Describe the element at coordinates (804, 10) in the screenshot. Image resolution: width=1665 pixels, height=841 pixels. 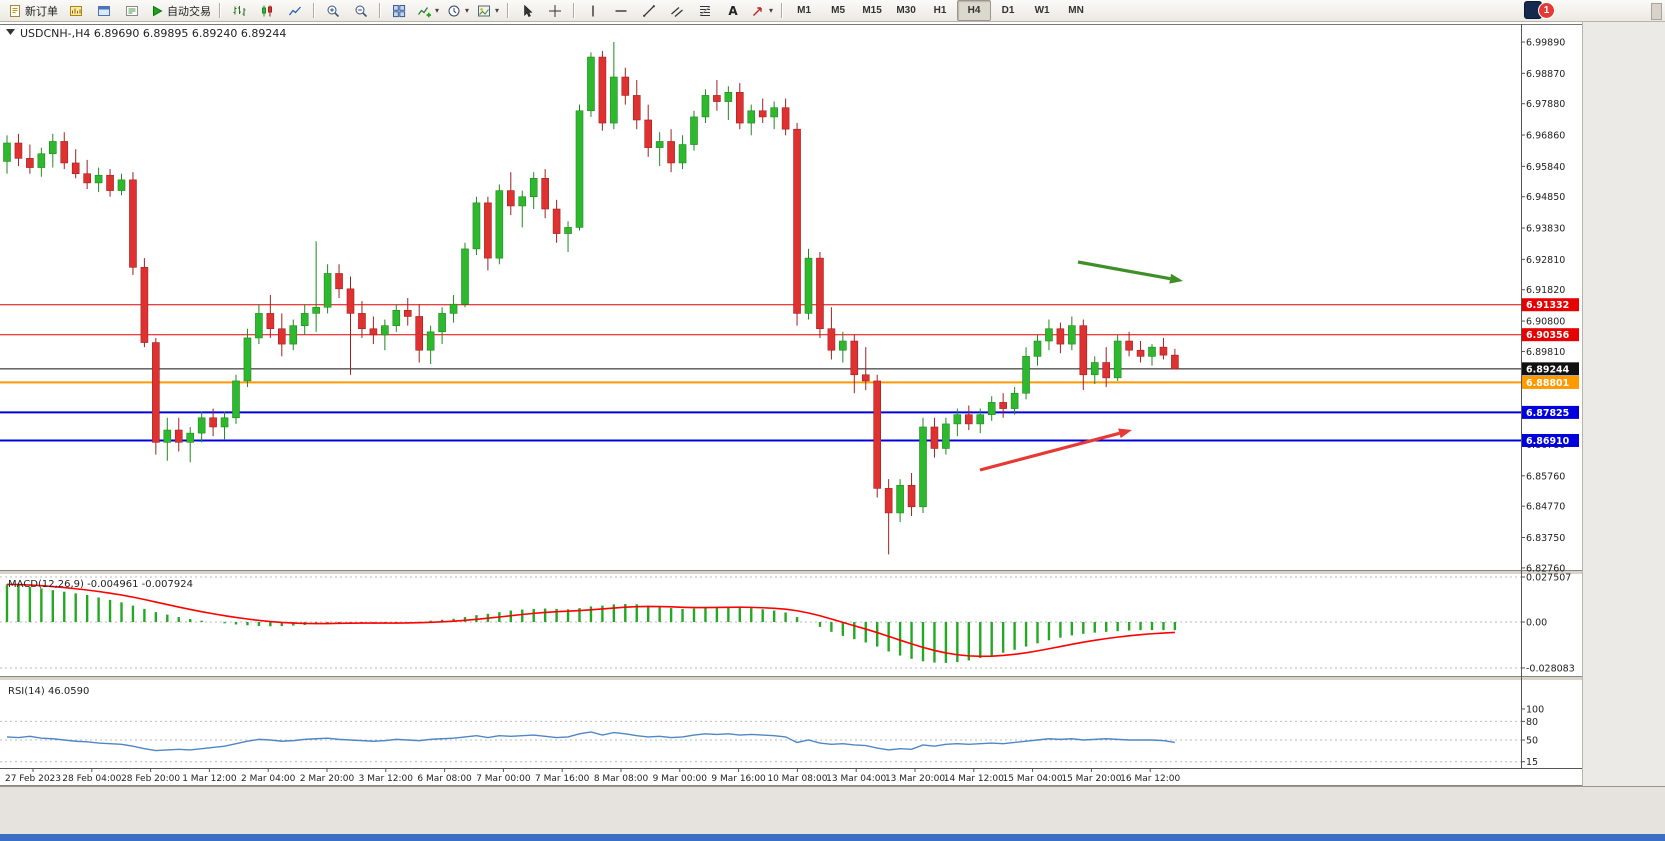
I see `timeframe-m1-button: M1` at that location.